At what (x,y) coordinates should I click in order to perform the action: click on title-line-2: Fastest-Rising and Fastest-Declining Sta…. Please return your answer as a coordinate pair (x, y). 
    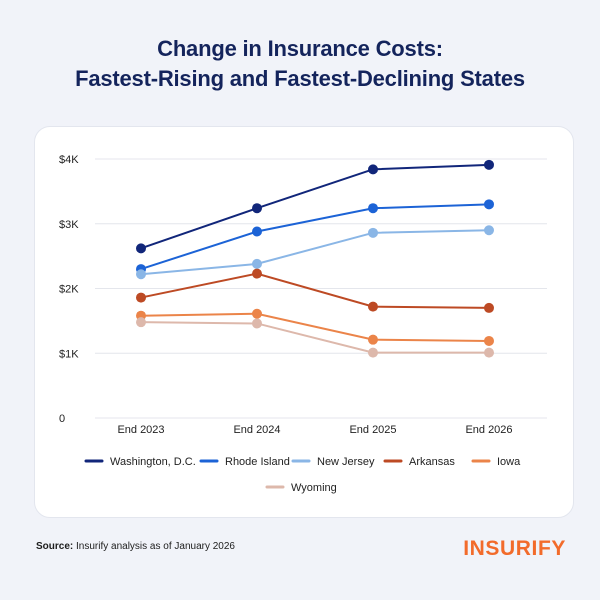
    Looking at the image, I should click on (300, 78).